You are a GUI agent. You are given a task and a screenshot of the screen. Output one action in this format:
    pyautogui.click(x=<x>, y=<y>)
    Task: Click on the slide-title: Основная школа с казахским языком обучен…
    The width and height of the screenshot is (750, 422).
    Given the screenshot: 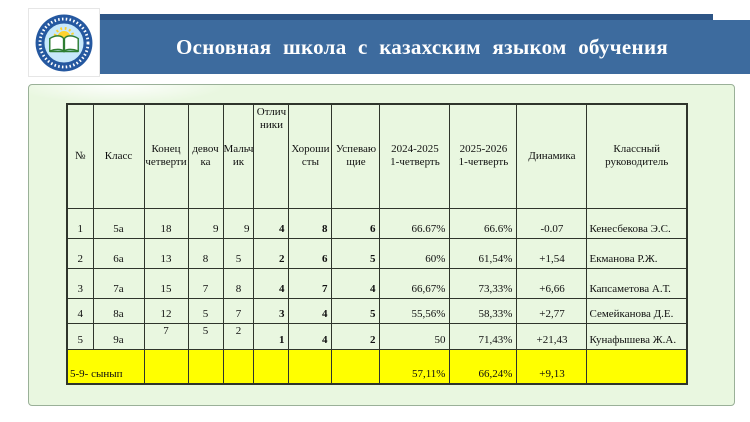 What is the action you would take?
    pyautogui.click(x=422, y=46)
    